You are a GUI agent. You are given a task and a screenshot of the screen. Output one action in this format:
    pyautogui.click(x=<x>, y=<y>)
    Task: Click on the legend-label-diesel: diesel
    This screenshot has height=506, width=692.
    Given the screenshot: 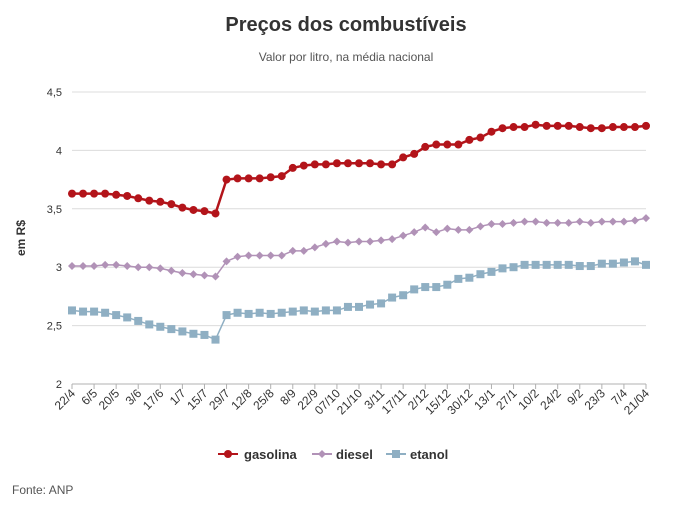 What is the action you would take?
    pyautogui.click(x=354, y=454)
    